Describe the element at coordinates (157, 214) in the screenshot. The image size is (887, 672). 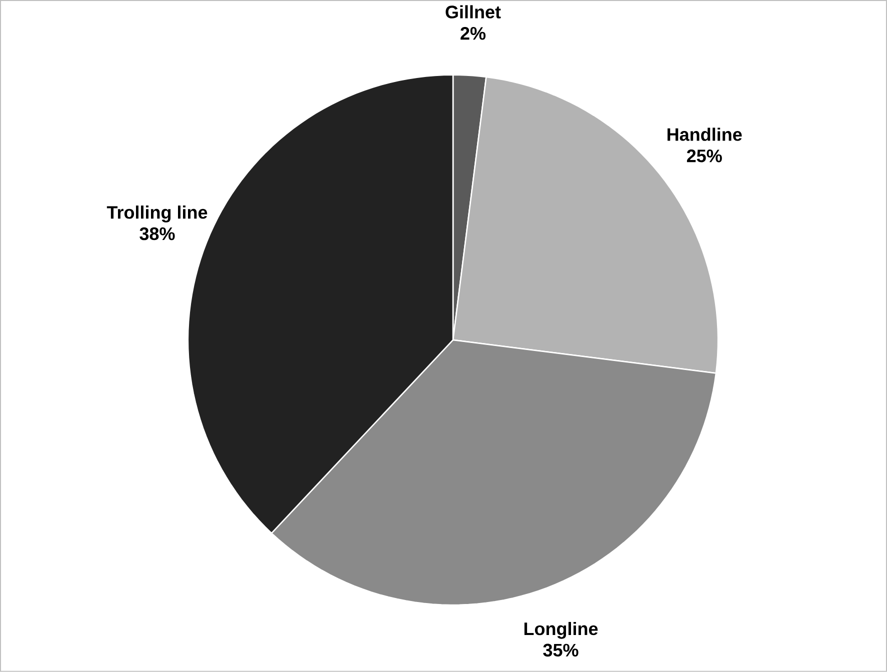
I see `slice-label: Trolling line` at that location.